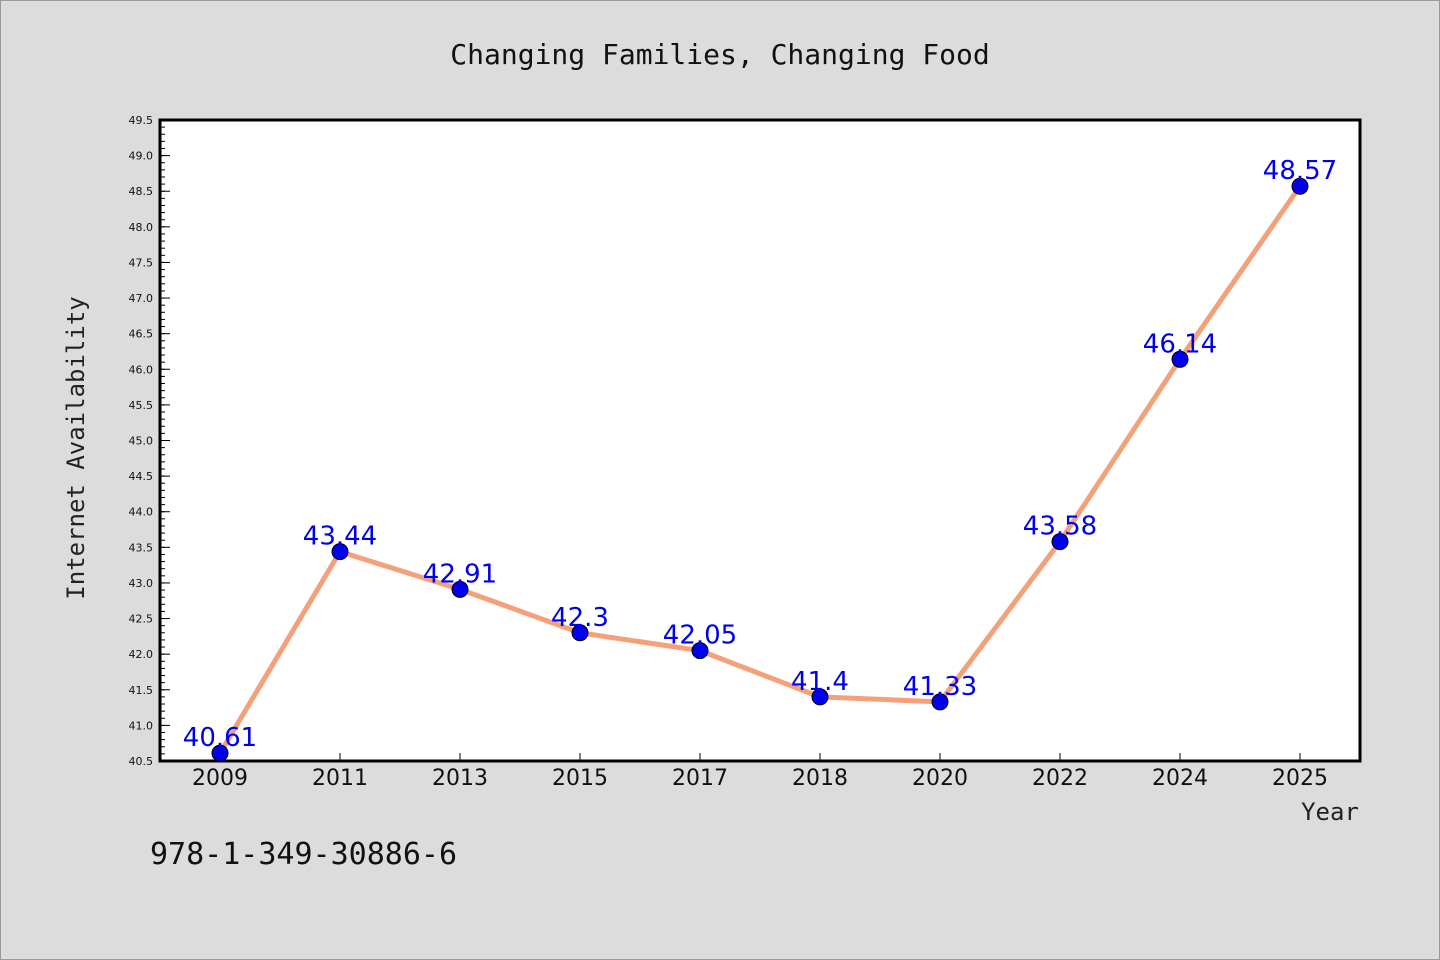  What do you see at coordinates (141, 298) in the screenshot?
I see `y-tick-label: 47.0` at bounding box center [141, 298].